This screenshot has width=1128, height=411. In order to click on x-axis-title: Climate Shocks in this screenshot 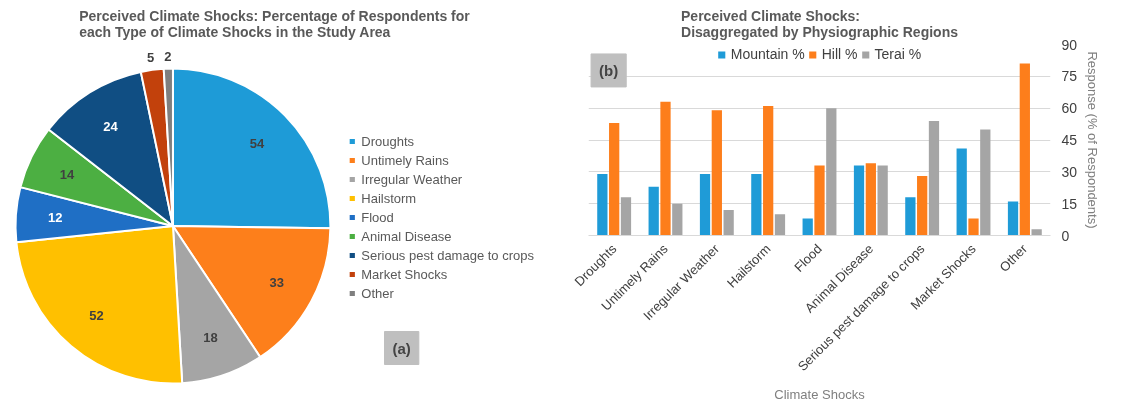, I will do `click(820, 395)`.